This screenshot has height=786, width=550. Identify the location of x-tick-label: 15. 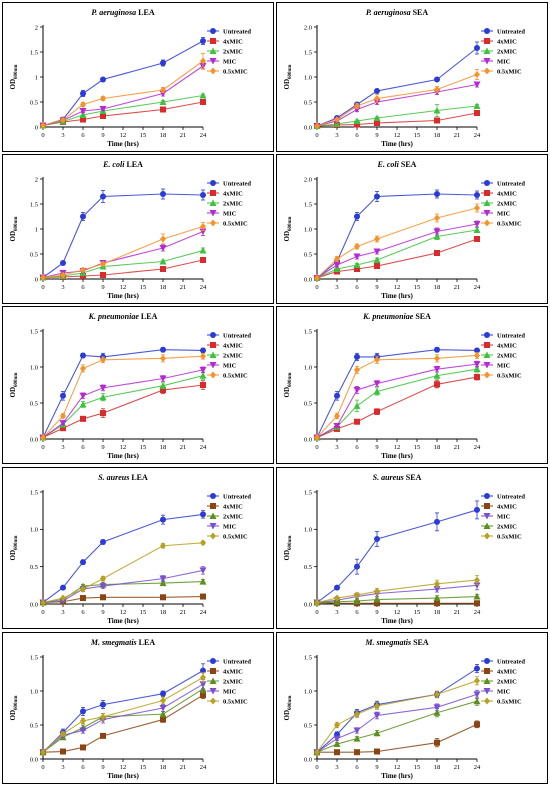
(417, 612).